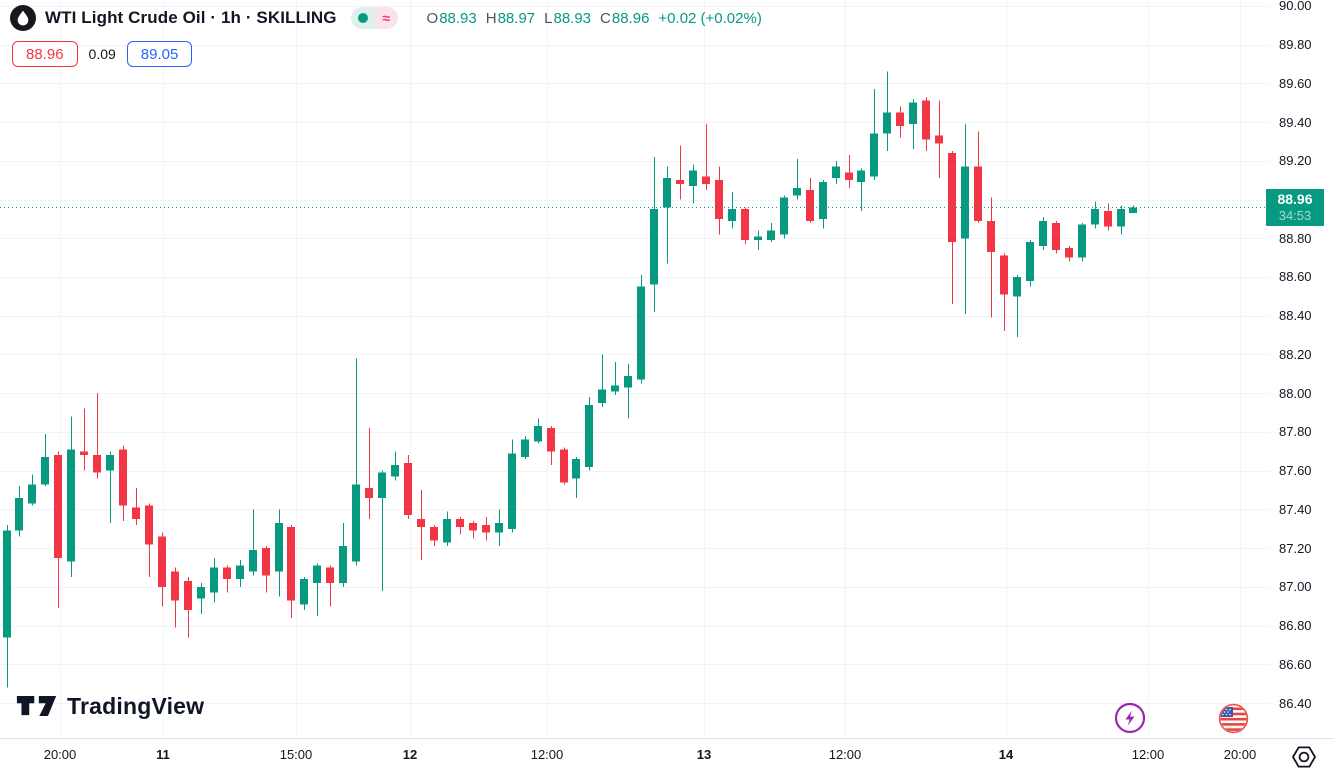 This screenshot has width=1334, height=773. Describe the element at coordinates (1304, 757) in the screenshot. I see `axis-settings-icon` at that location.